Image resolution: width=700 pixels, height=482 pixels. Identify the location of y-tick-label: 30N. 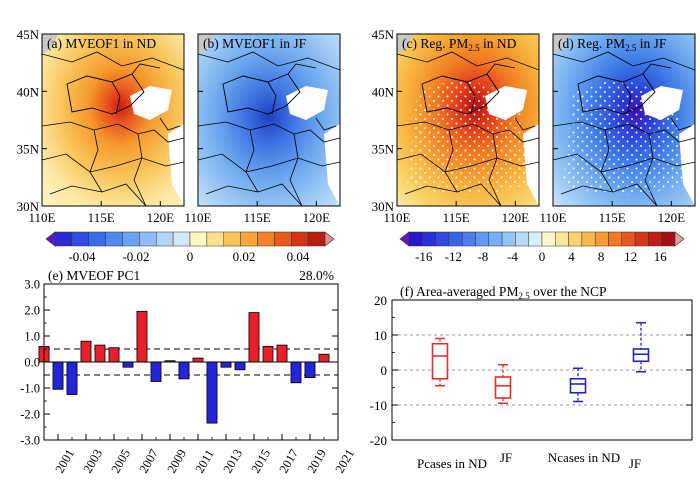
(28, 206).